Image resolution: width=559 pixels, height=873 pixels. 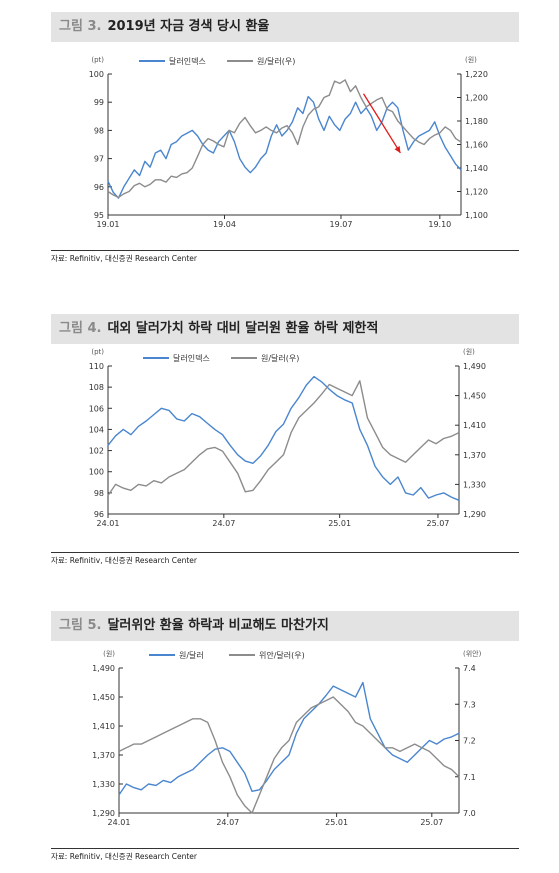 What do you see at coordinates (96, 408) in the screenshot?
I see `left-tick-label: 106` at bounding box center [96, 408].